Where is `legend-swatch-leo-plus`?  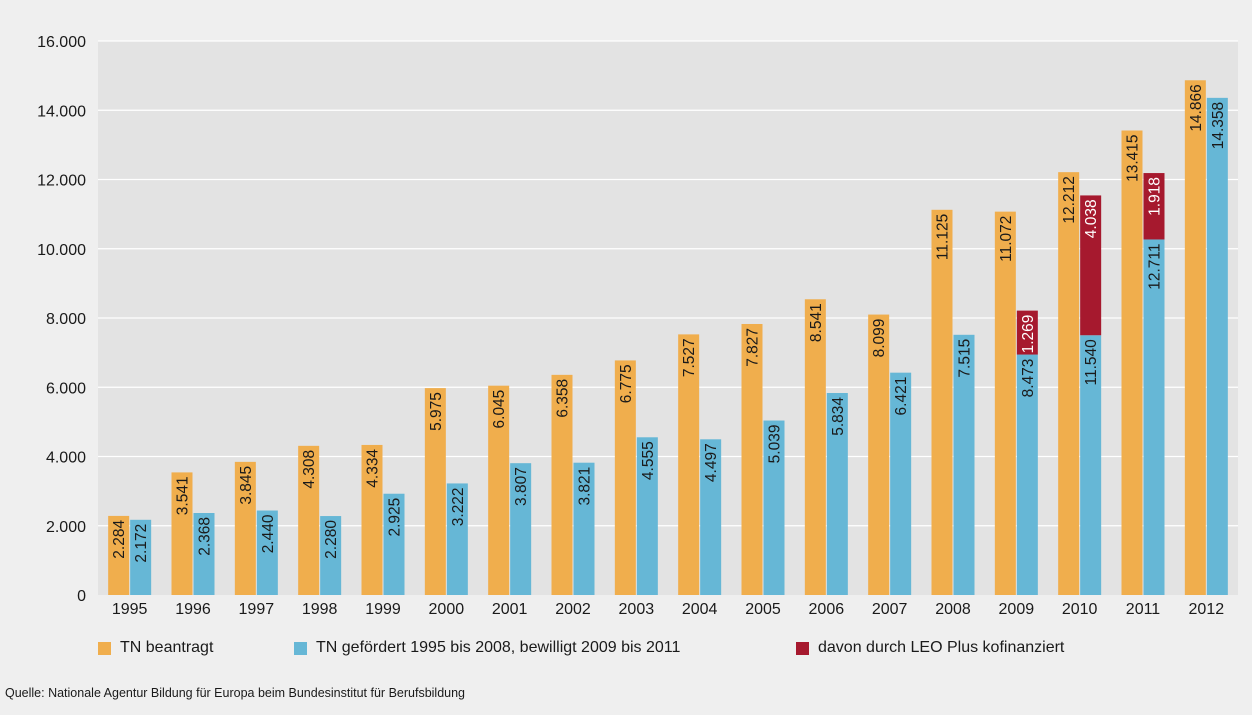
legend-swatch-leo-plus is located at coordinates (802, 648).